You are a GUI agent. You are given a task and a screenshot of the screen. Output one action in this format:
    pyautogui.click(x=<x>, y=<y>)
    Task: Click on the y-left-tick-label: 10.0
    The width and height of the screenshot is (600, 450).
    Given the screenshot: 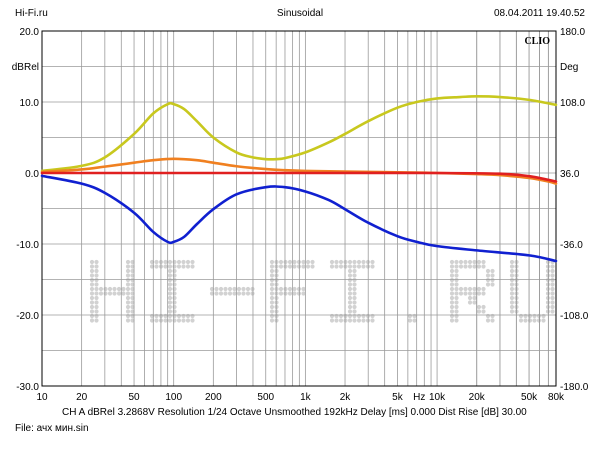 What is the action you would take?
    pyautogui.click(x=30, y=103)
    